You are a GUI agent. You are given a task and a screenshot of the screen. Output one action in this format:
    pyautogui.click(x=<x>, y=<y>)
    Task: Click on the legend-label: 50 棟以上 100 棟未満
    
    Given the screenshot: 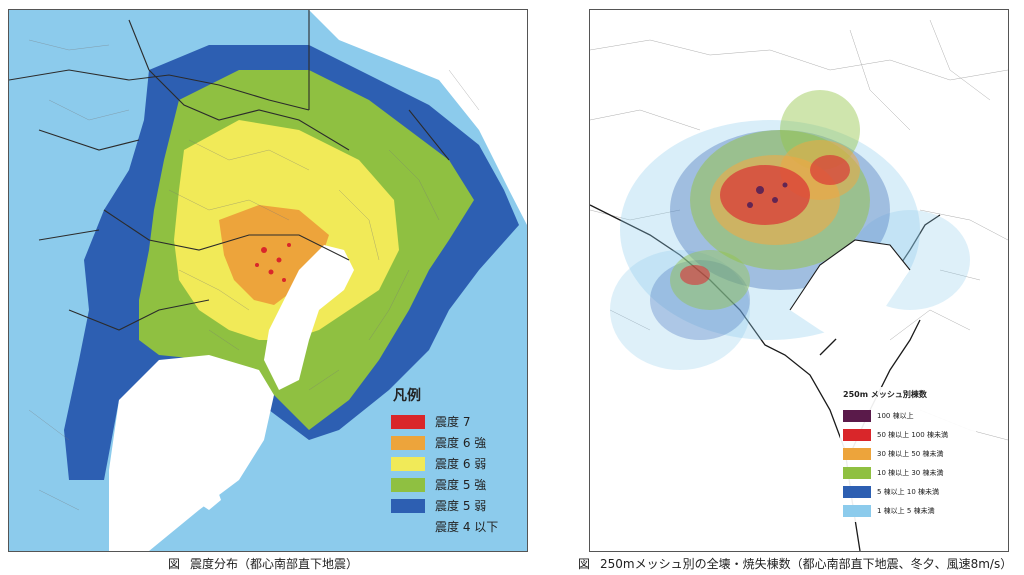 What is the action you would take?
    pyautogui.click(x=912, y=434)
    